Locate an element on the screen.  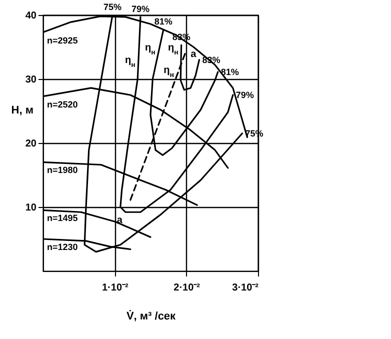
series-label: n=1980 is located at coordinates (62, 170).